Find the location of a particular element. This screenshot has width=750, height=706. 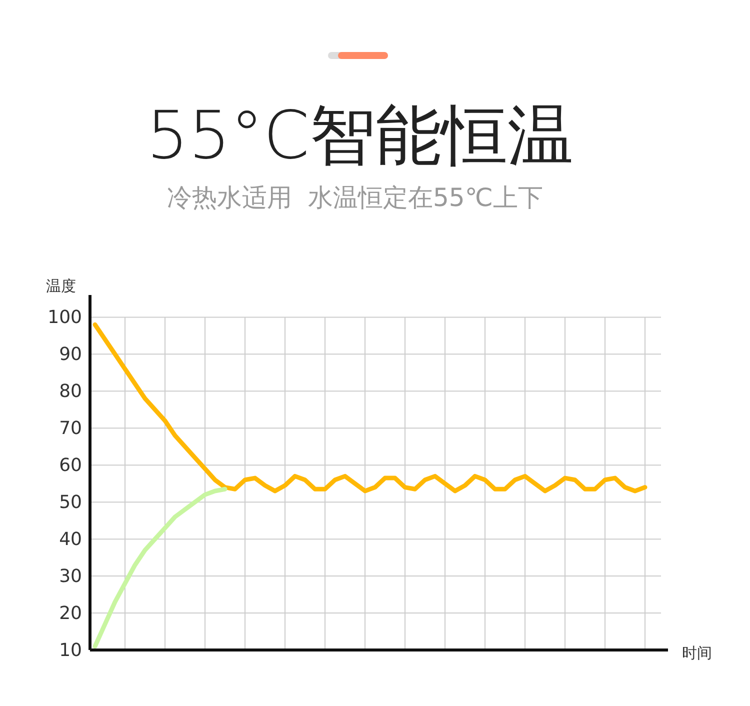

y-tick-label: 100 is located at coordinates (65, 317).